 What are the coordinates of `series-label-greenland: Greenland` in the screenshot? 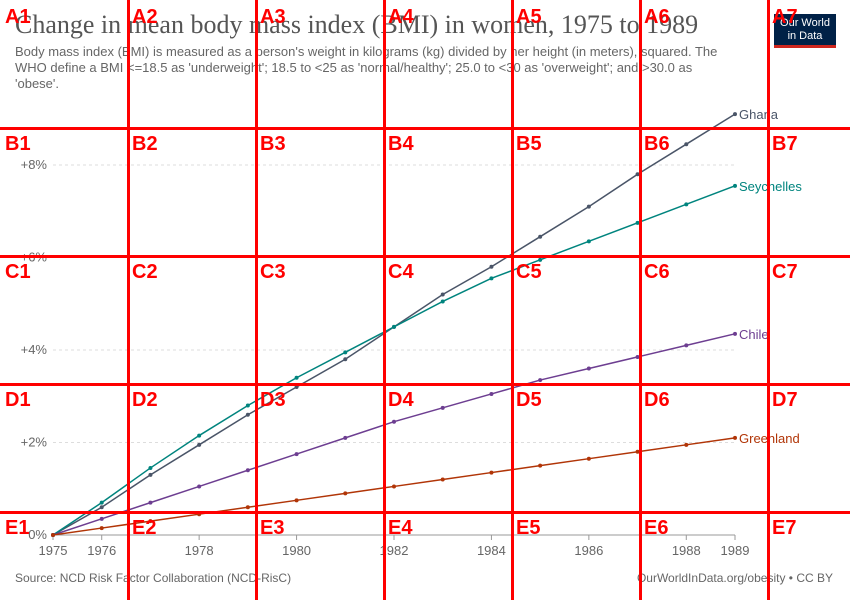 It's located at (769, 438).